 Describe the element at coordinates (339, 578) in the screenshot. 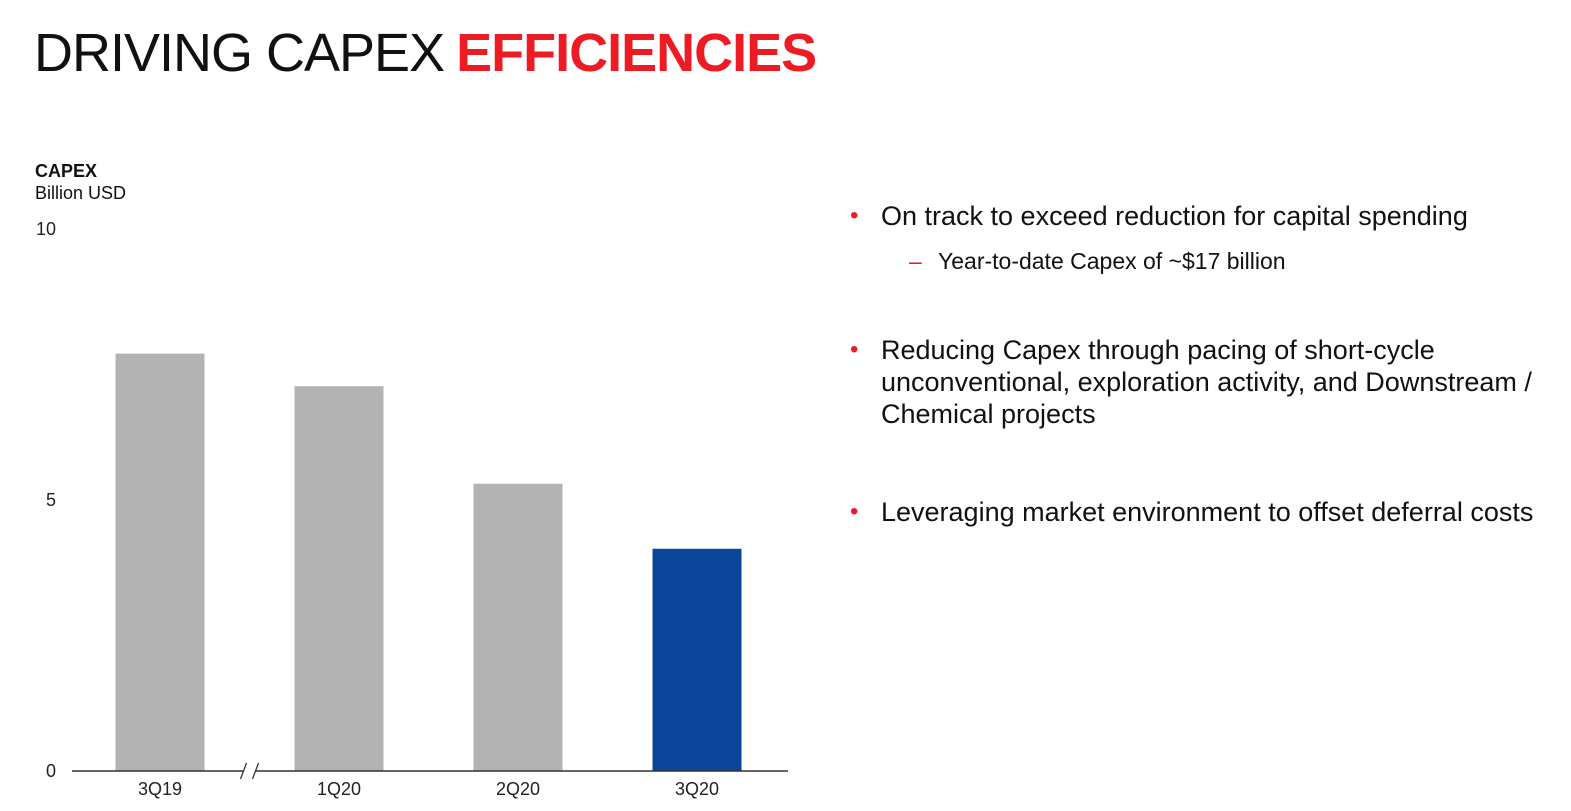

I see `bar-1q20` at that location.